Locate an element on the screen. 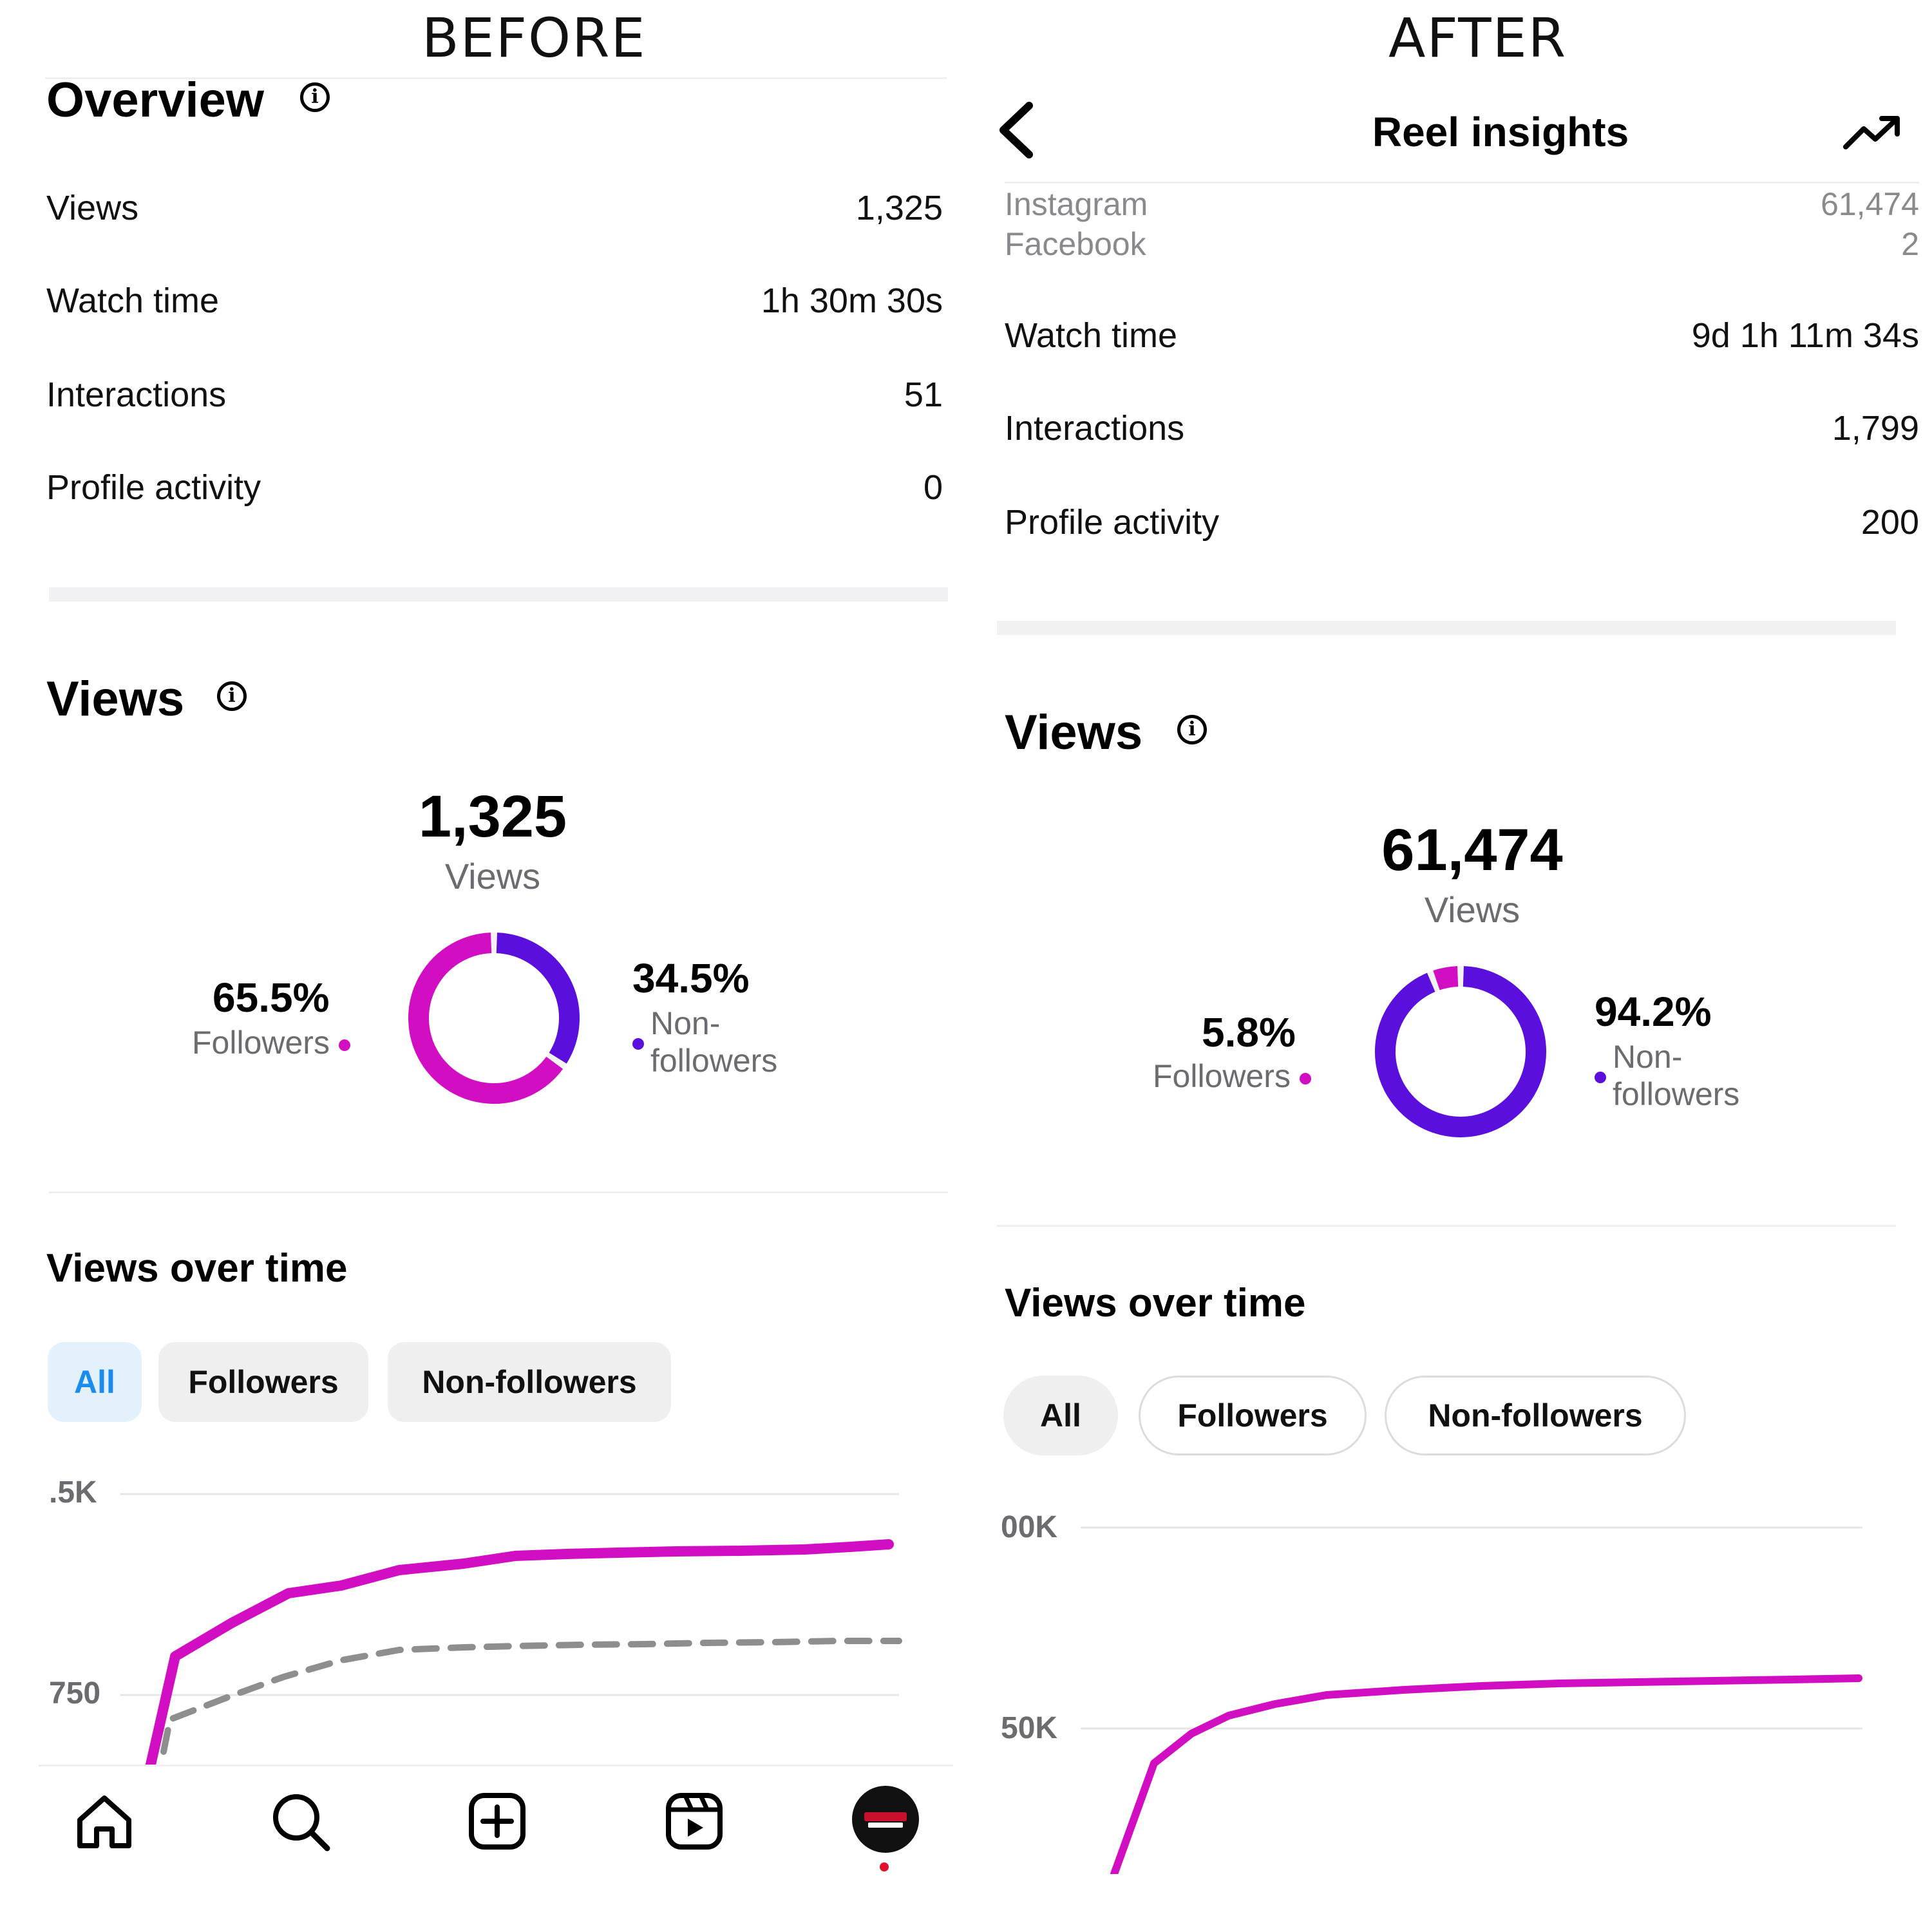 Image resolution: width=1932 pixels, height=1932 pixels. create-icon is located at coordinates (497, 1821).